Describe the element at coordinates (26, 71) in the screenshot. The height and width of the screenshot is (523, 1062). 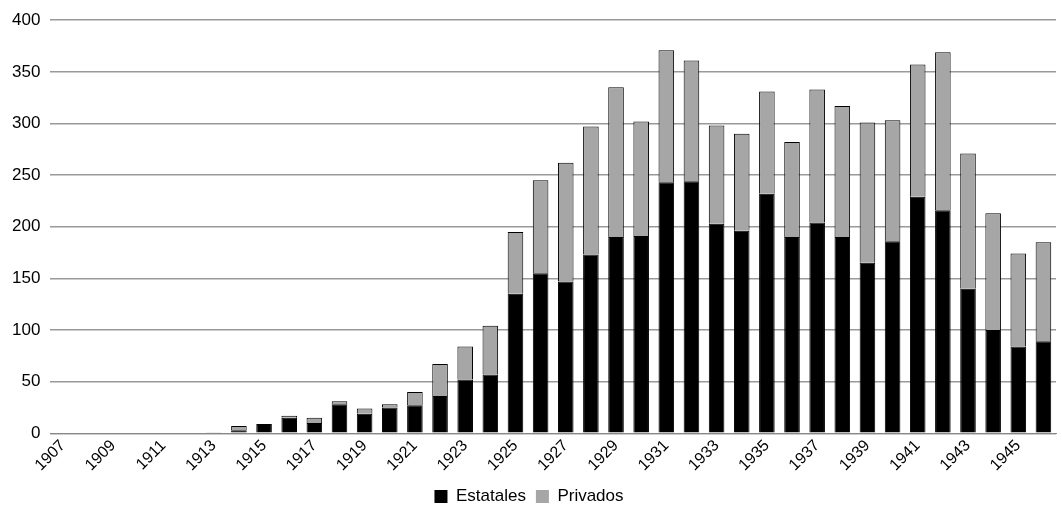
I see `y-tick-label: 350` at that location.